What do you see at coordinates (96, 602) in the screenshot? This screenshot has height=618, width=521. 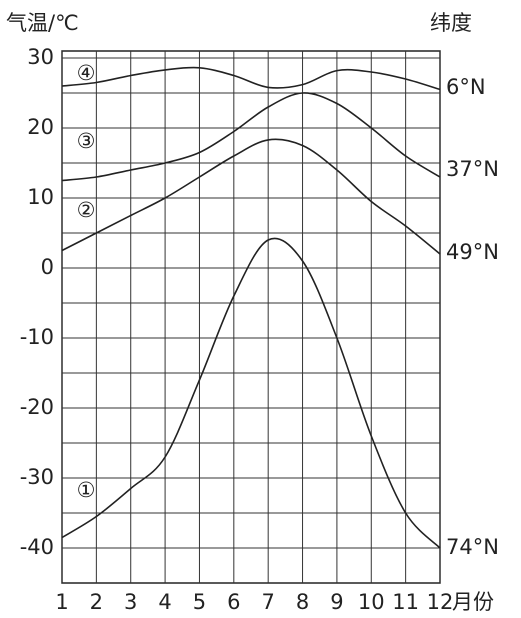 I see `x-tick-label: 2` at bounding box center [96, 602].